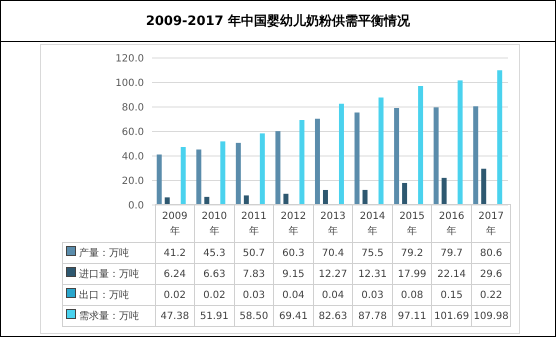 The height and width of the screenshot is (337, 556). Describe the element at coordinates (129, 59) in the screenshot. I see `y-tick-label: 120.0` at that location.